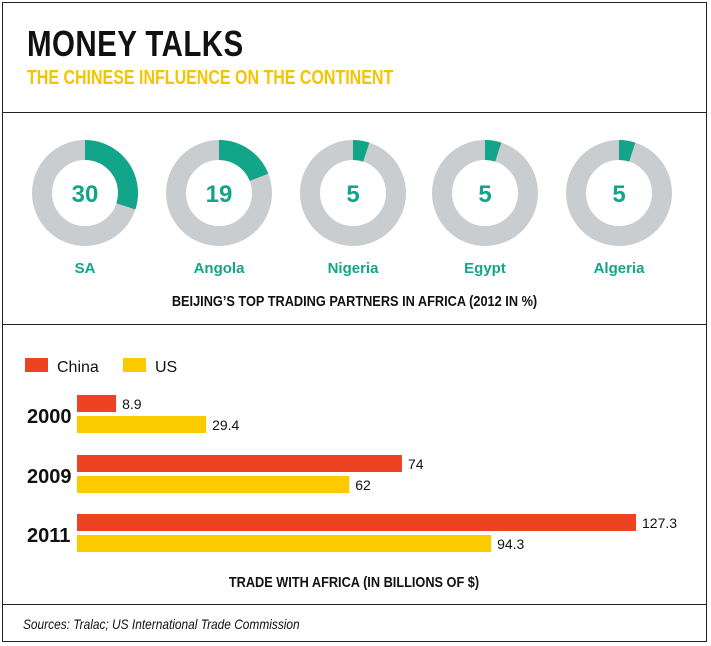  I want to click on donut-category-label: Algeria, so click(620, 268).